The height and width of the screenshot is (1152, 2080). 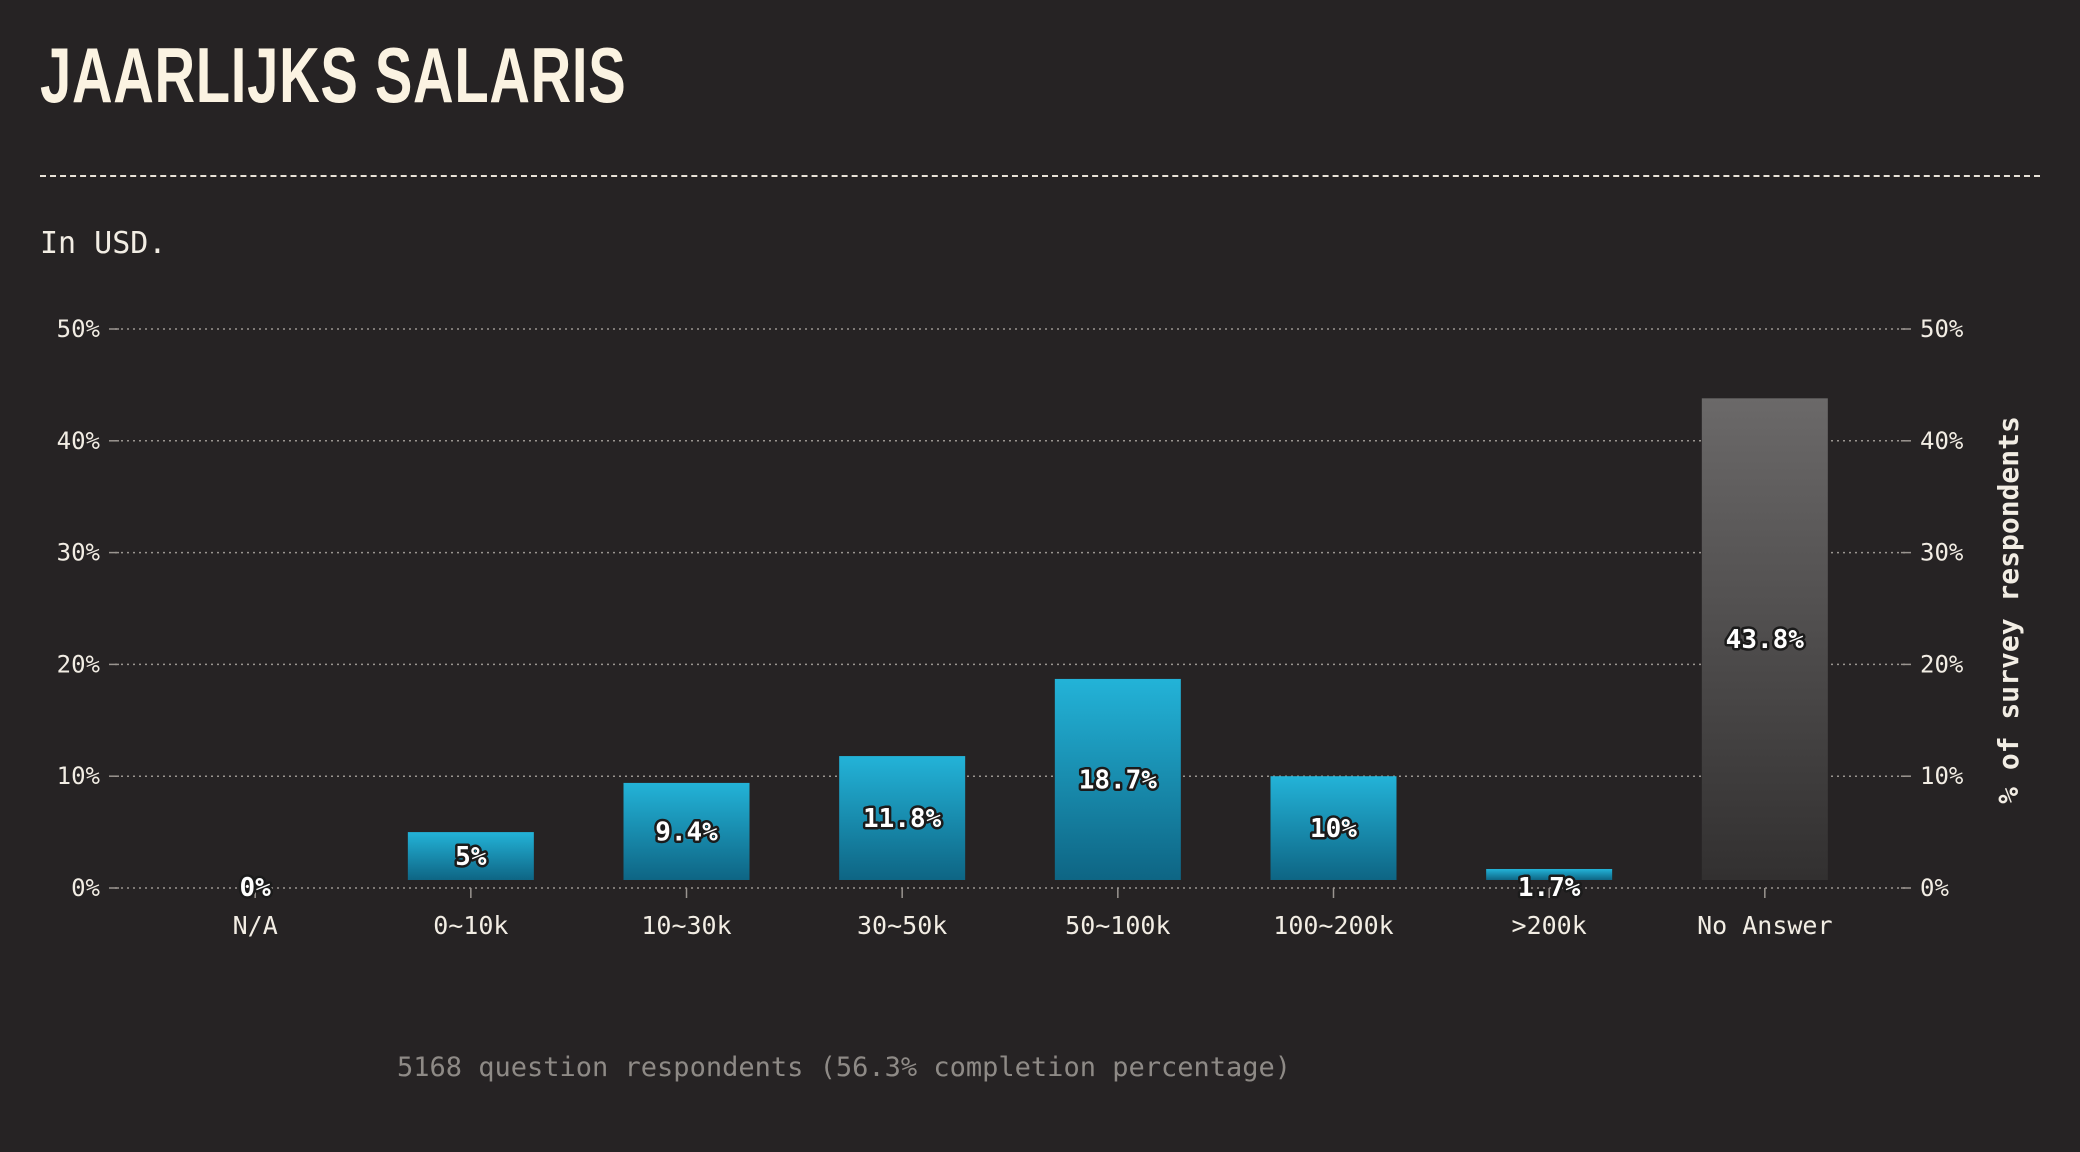 I want to click on data-label: 9.4%, so click(x=686, y=832).